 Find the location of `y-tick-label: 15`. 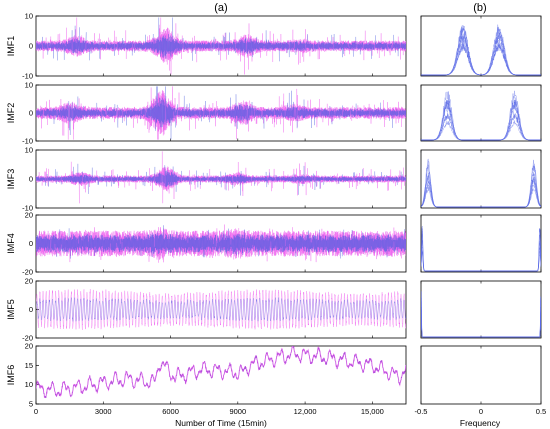

y-tick-label: 15 is located at coordinates (29, 365).